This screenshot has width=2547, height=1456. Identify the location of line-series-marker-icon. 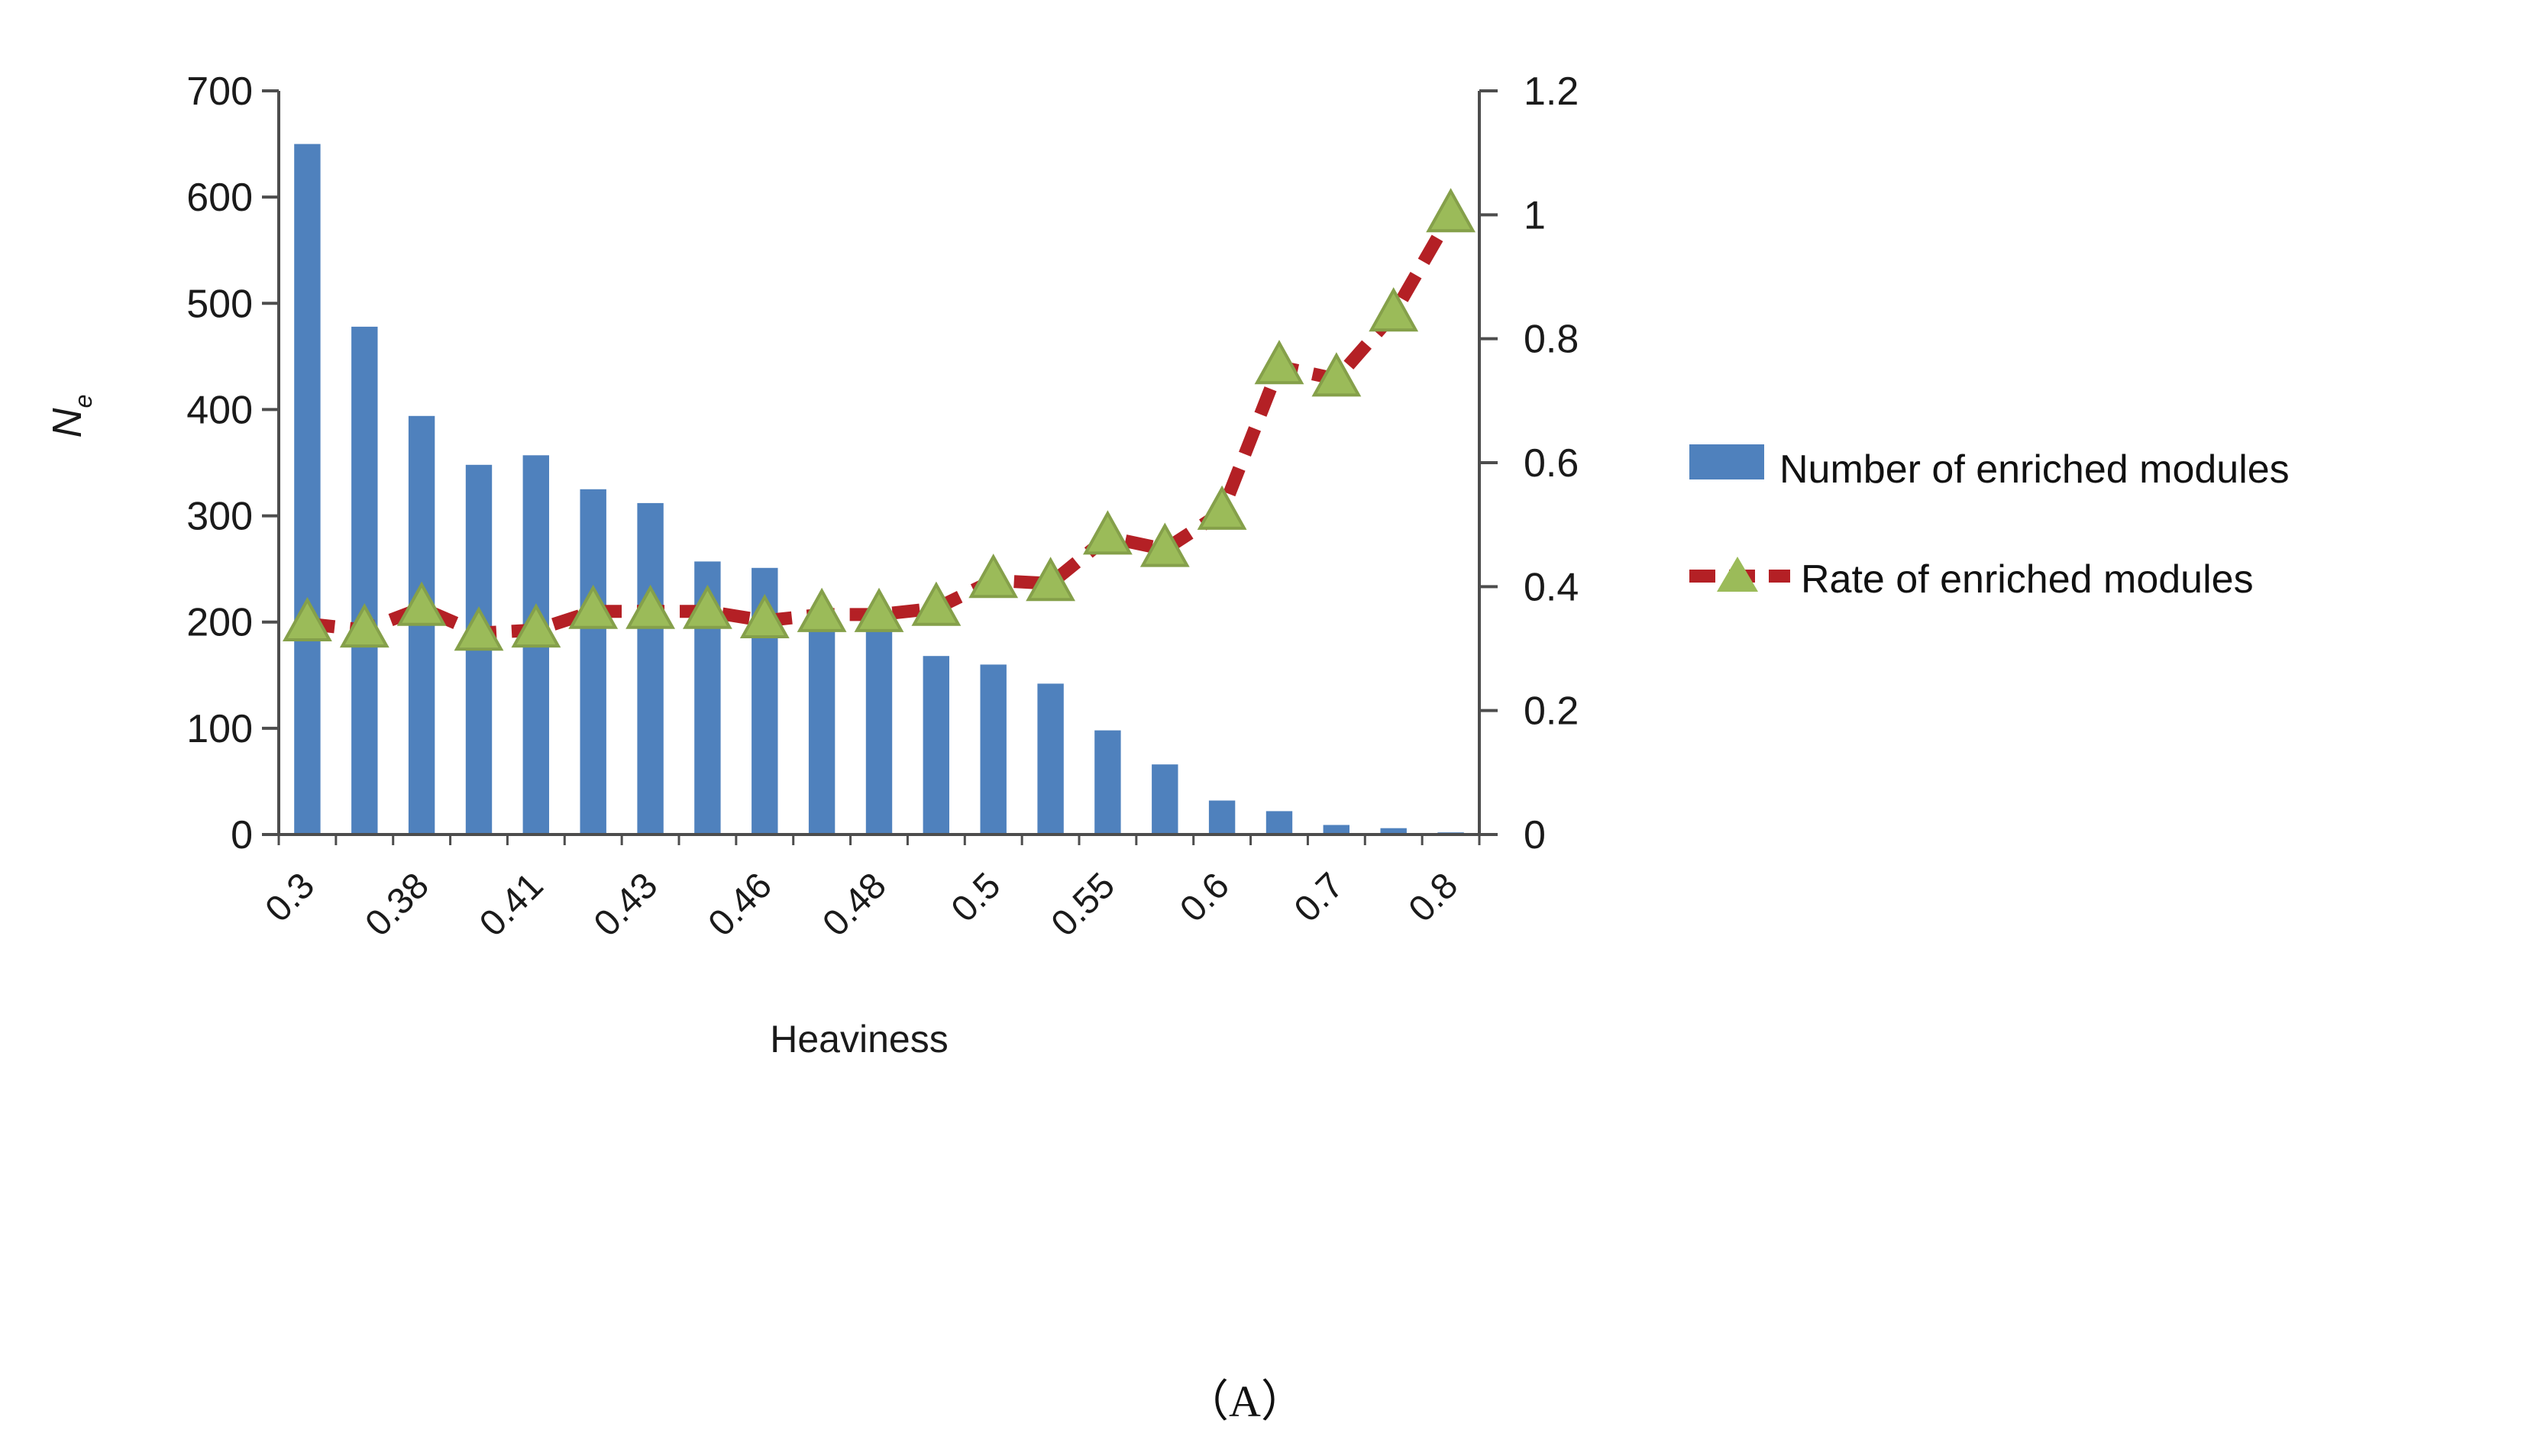
(1739, 576).